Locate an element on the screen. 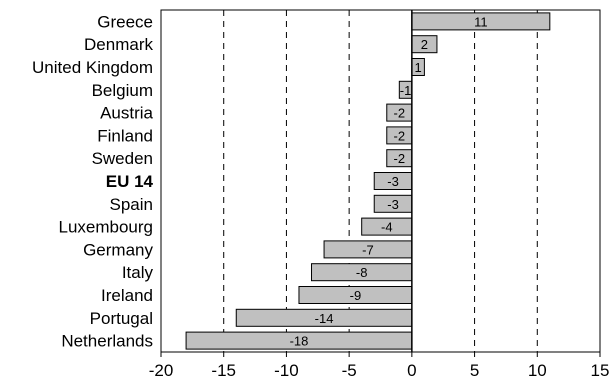  category-label: Luxembourg is located at coordinates (105, 227).